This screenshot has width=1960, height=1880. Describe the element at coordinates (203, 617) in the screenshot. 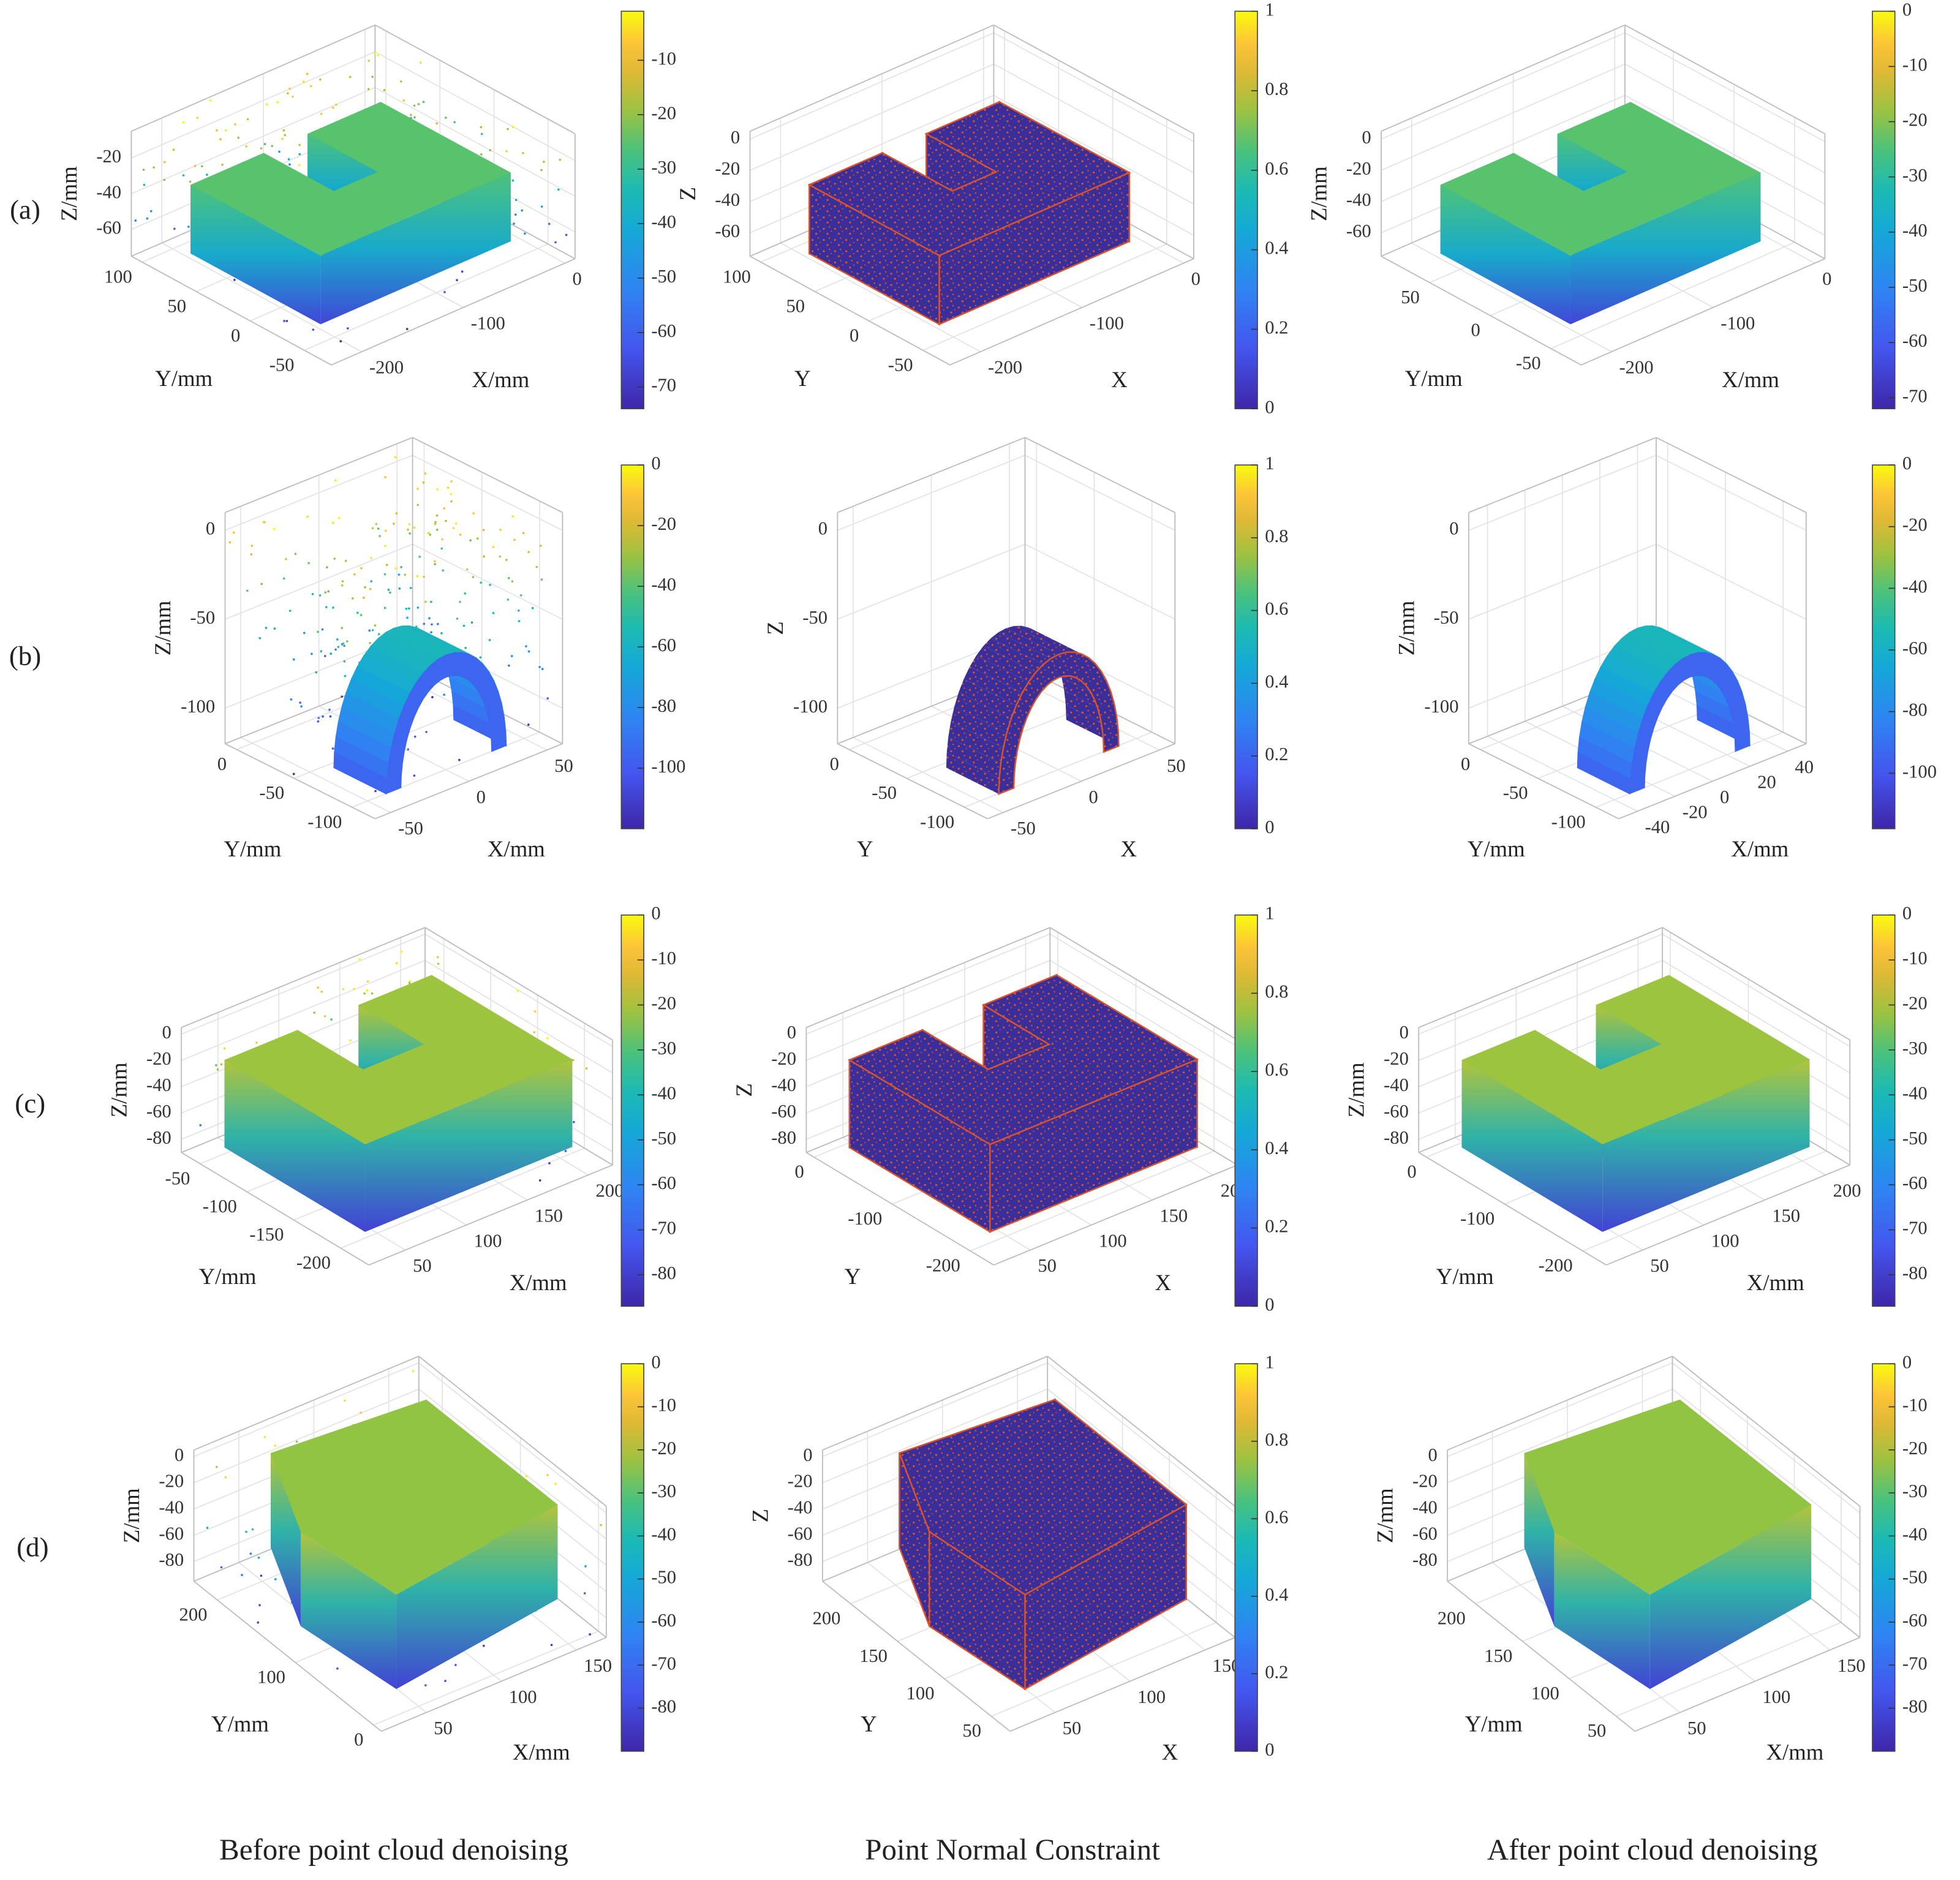

I see `z-tick-label: -50` at that location.